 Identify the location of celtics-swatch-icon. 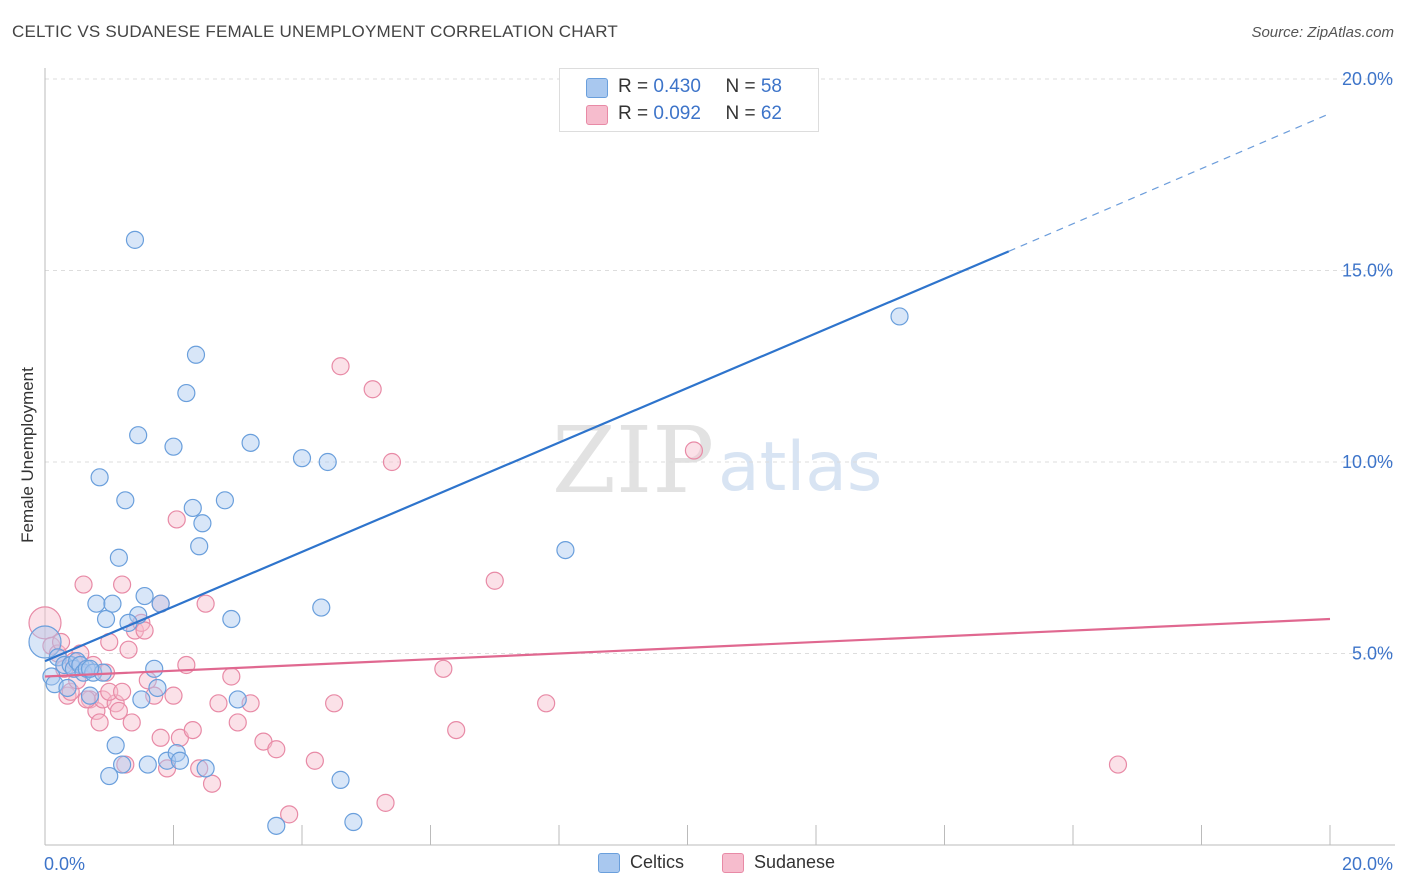
(609, 863).